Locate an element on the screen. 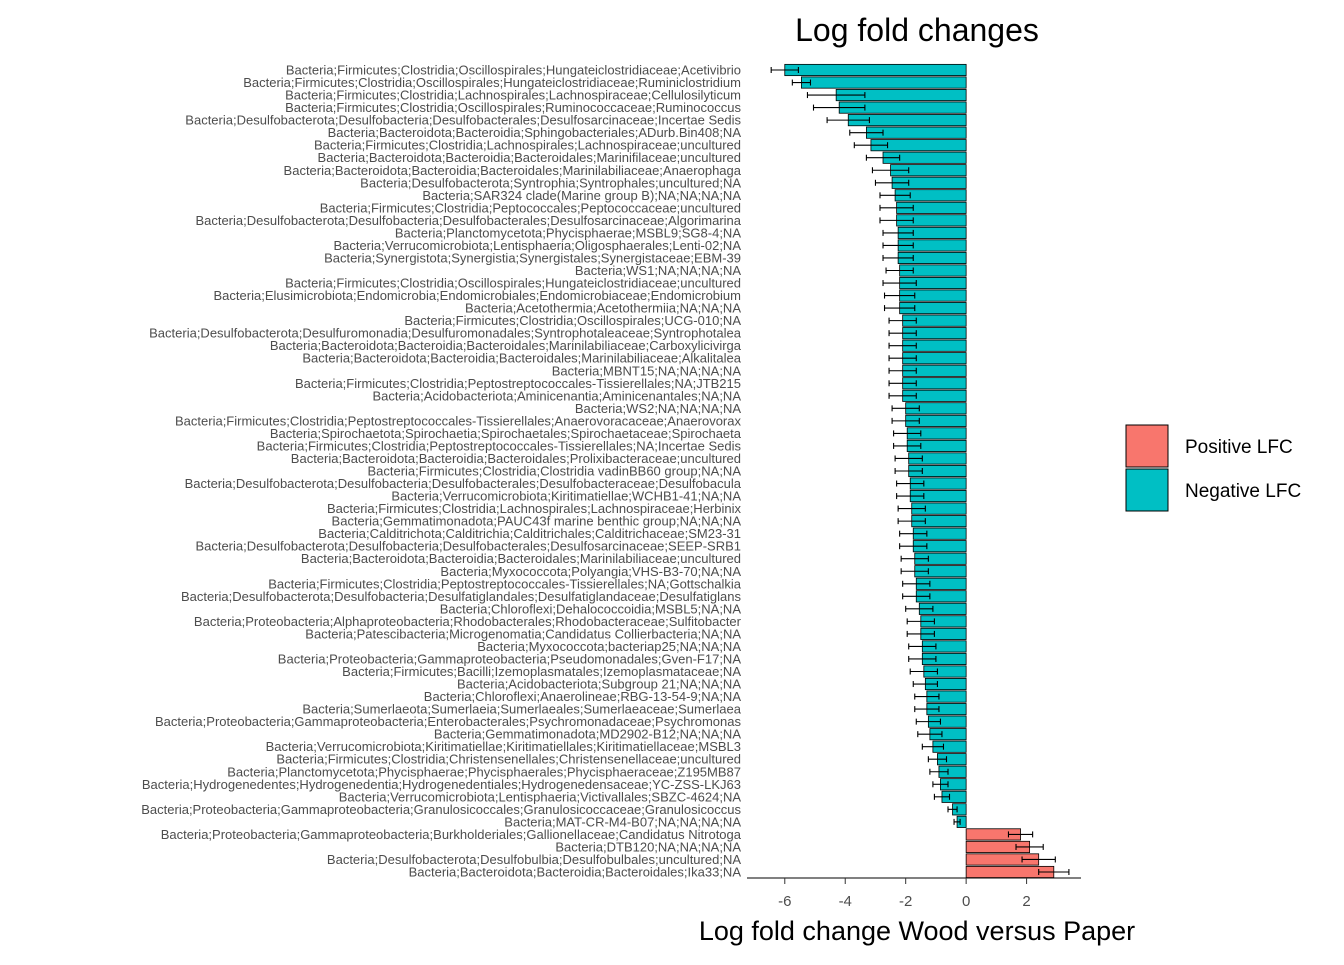  x-tick-label: -2 is located at coordinates (905, 901).